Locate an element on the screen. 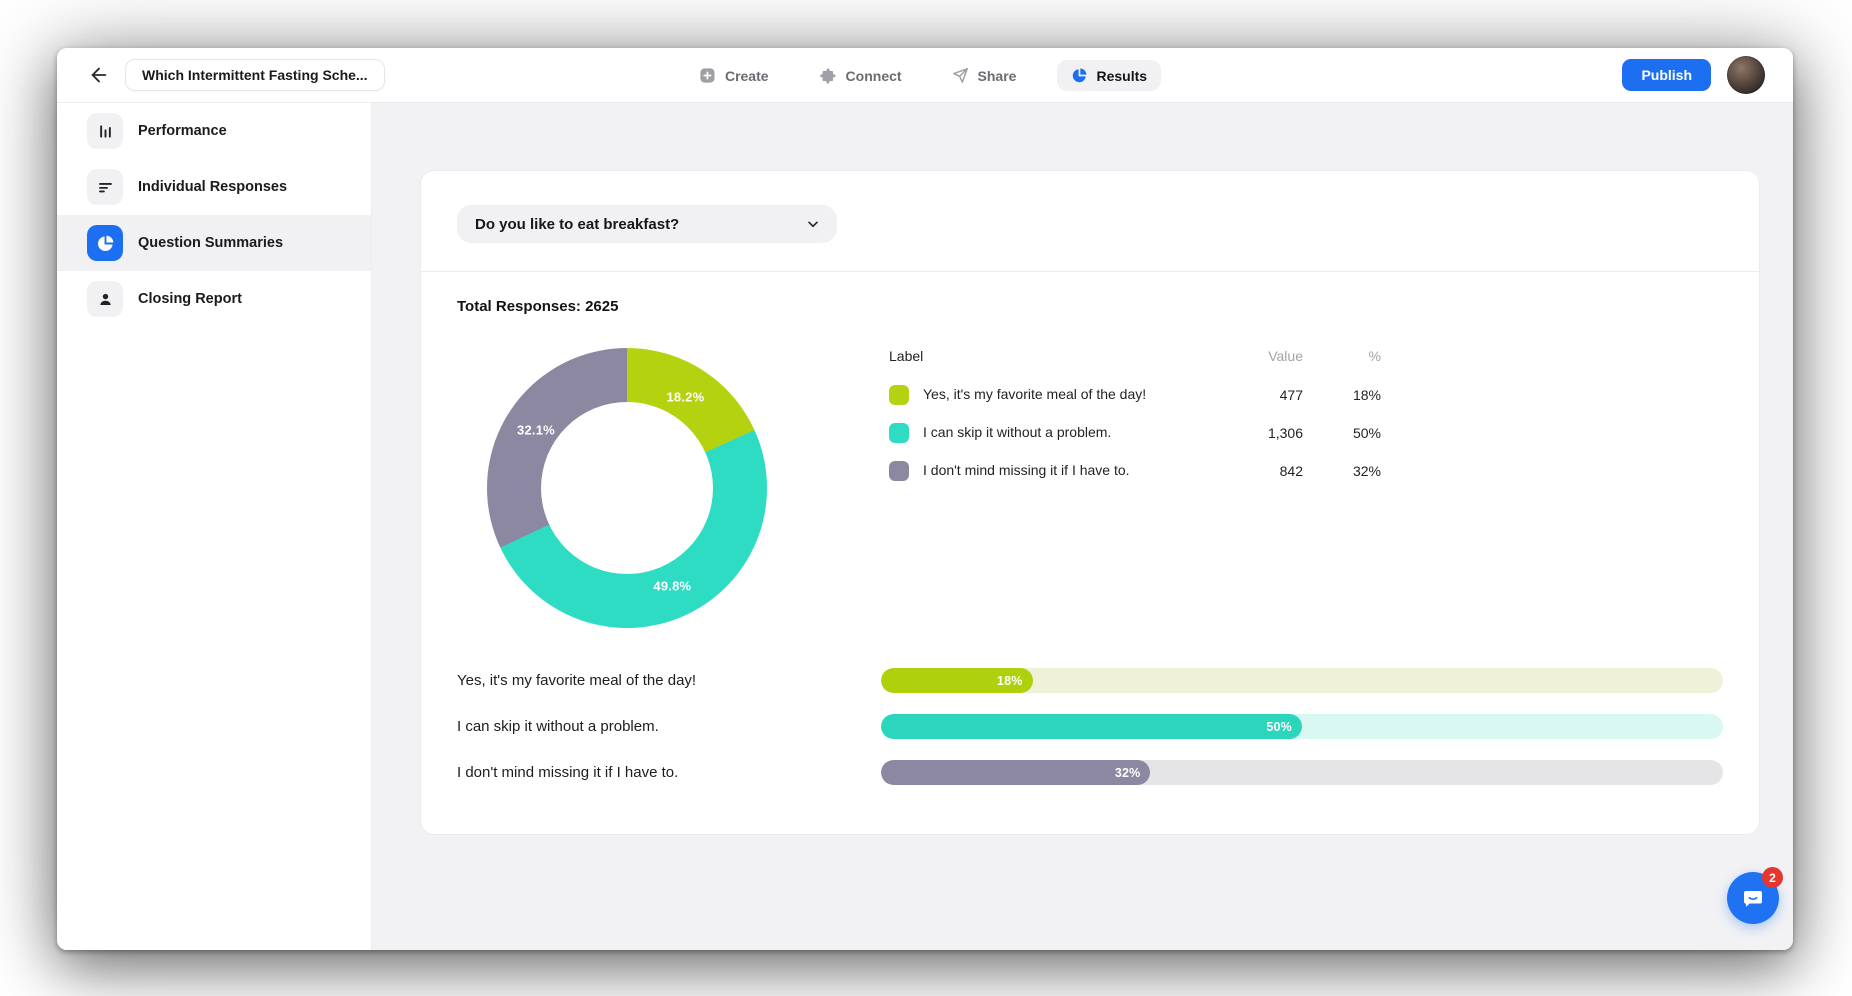 This screenshot has width=1852, height=996. tab-create: Create is located at coordinates (734, 75).